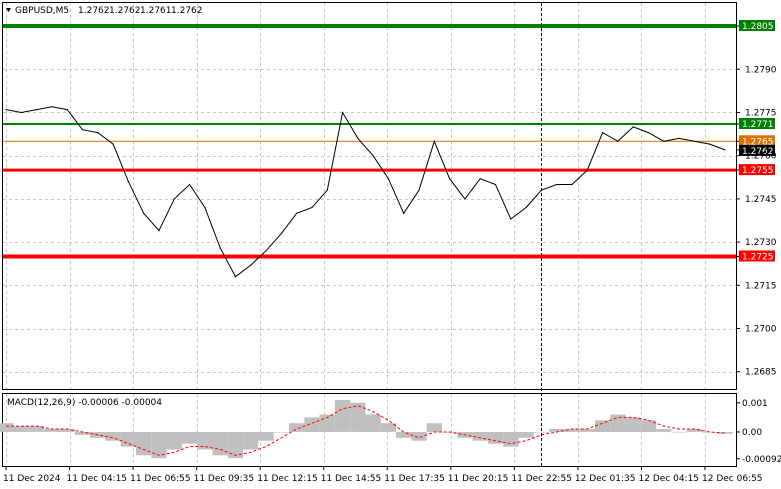 The image size is (781, 489). I want to click on macd-signal-line, so click(366, 430).